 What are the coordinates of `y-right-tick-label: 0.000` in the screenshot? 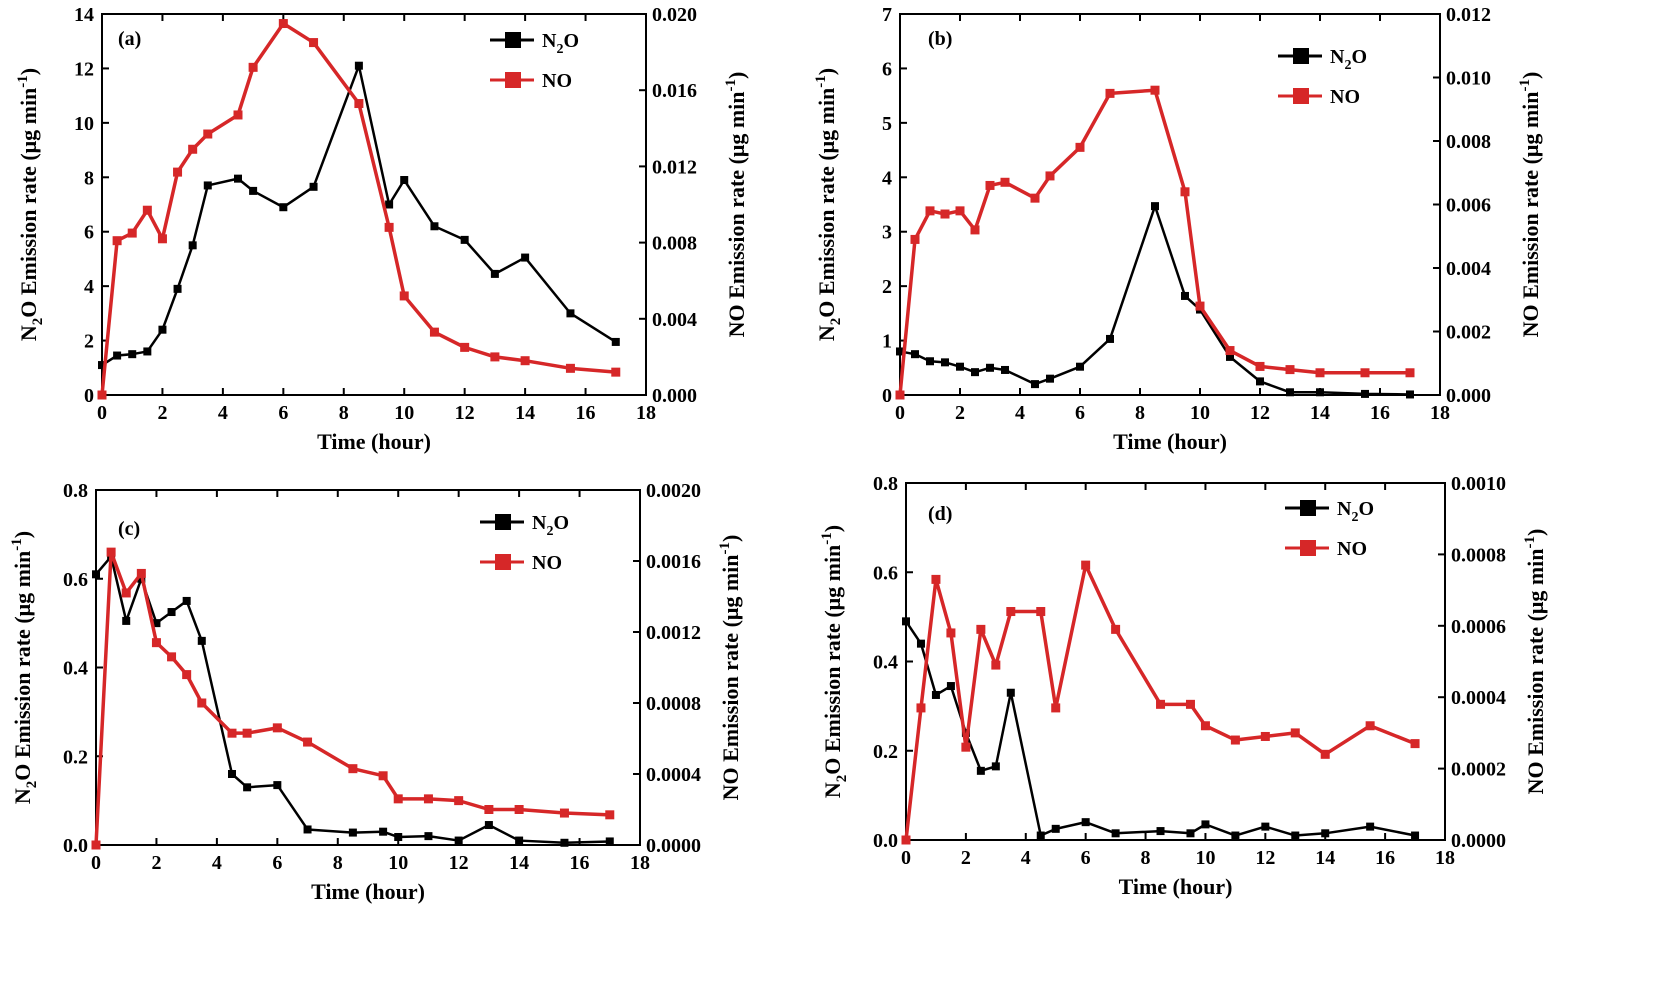 It's located at (674, 396).